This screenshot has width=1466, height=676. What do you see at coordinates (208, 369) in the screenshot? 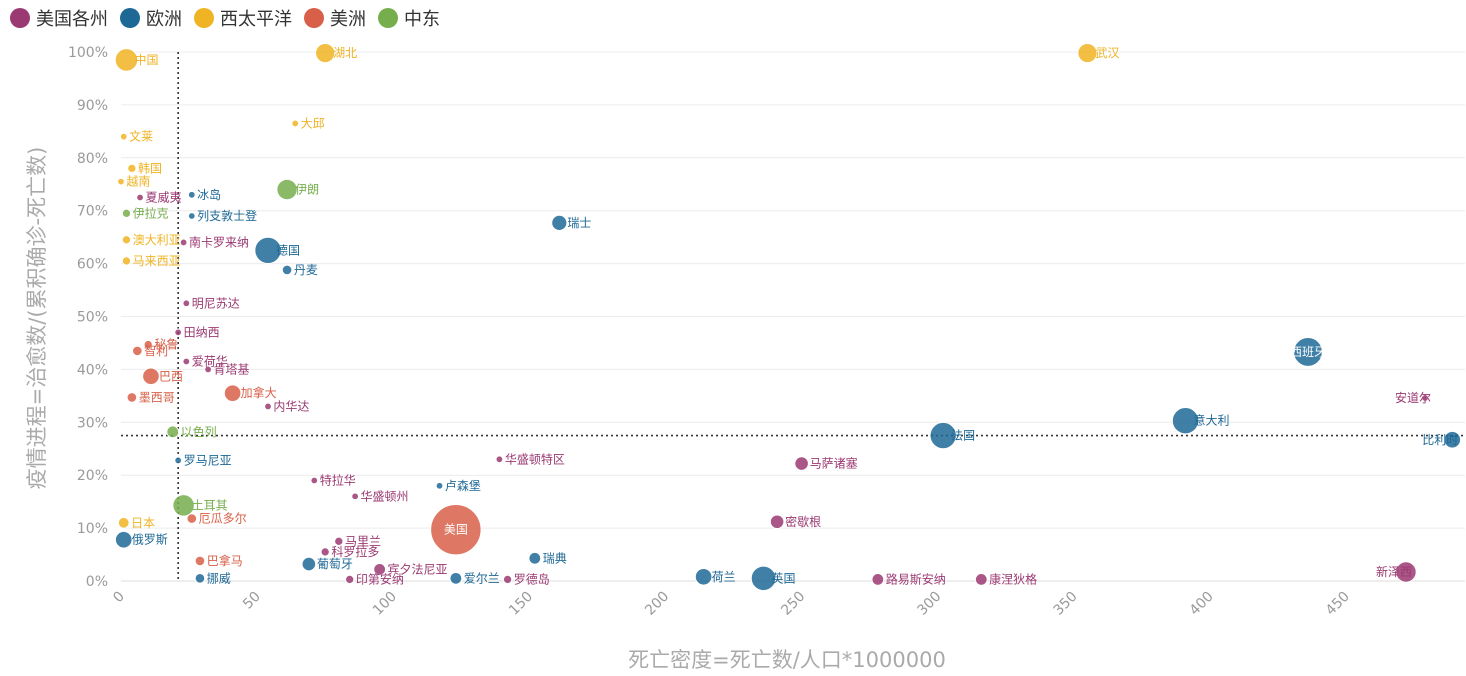
I see `point-肯塔基` at bounding box center [208, 369].